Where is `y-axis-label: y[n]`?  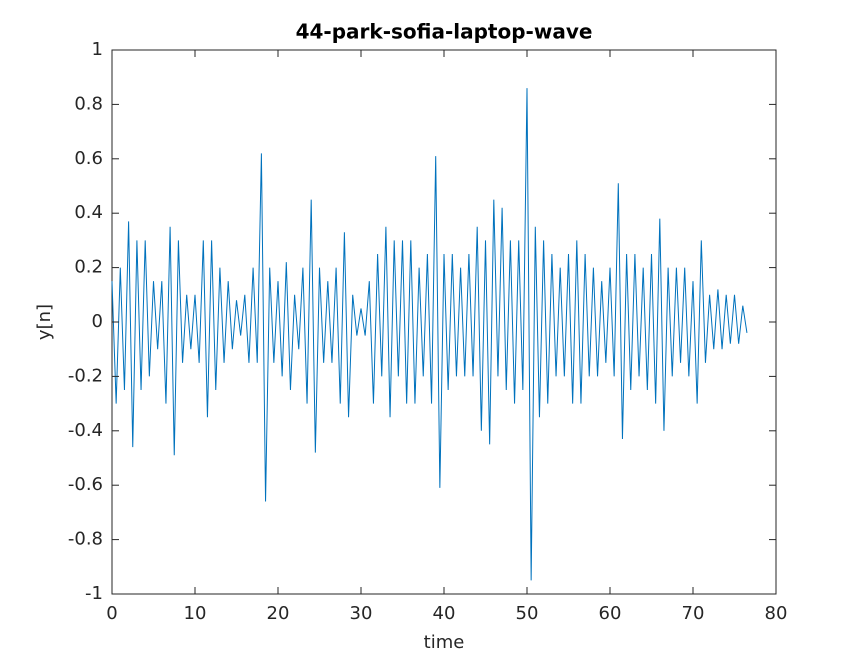
y-axis-label: y[n] is located at coordinates (44, 322).